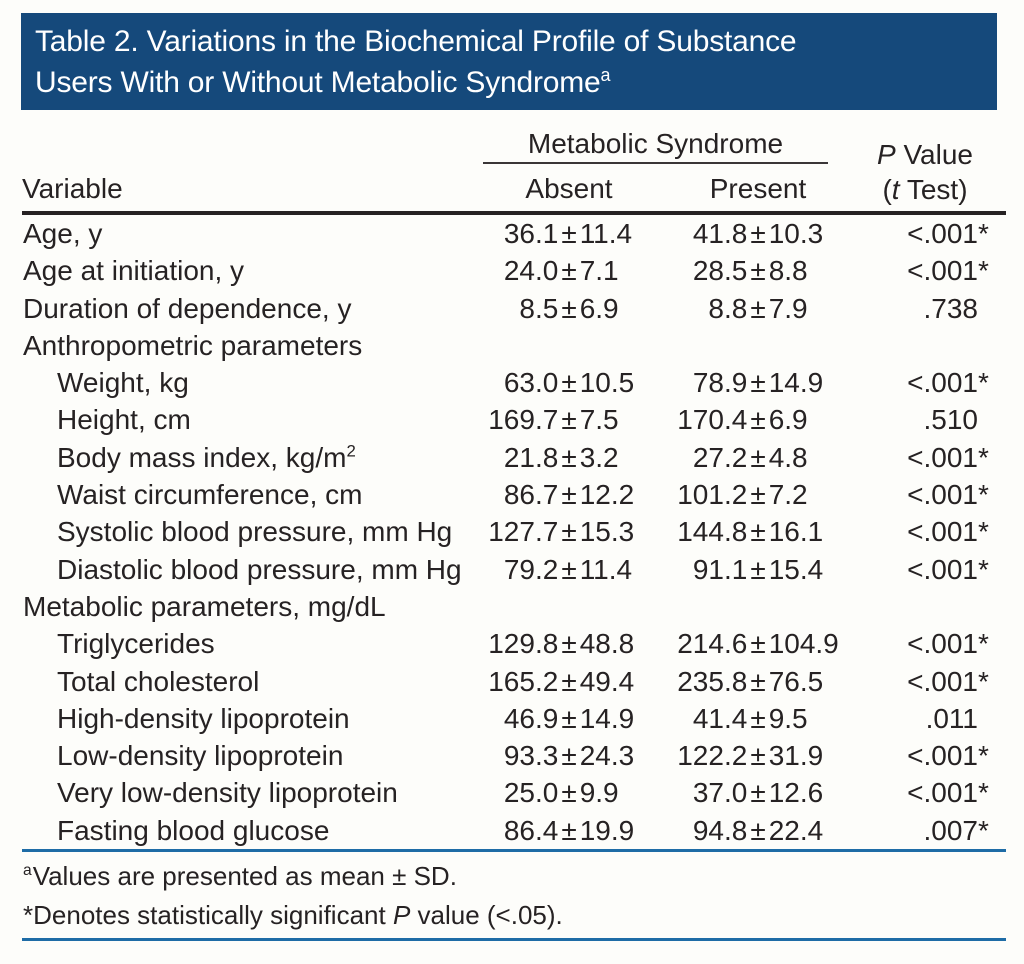 This screenshot has width=1024, height=964. What do you see at coordinates (796, 793) in the screenshot?
I see `sd-value: 12.6` at bounding box center [796, 793].